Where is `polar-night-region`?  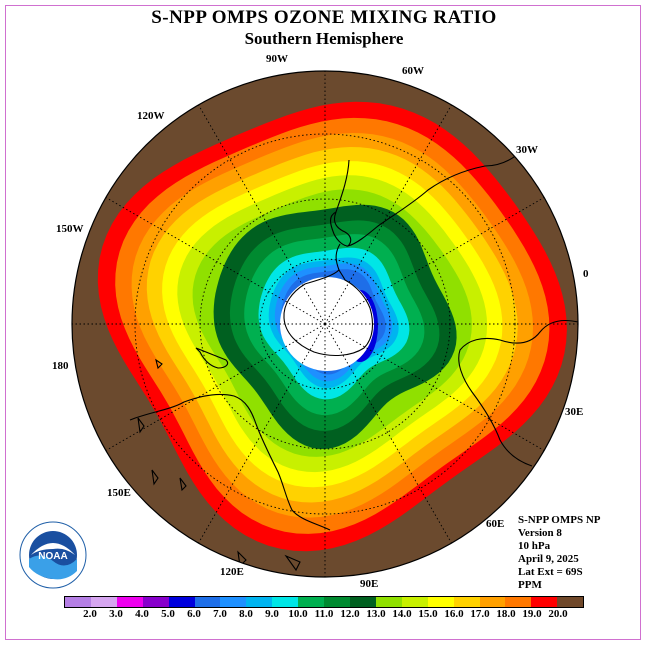
polar-night-region is located at coordinates (327, 324).